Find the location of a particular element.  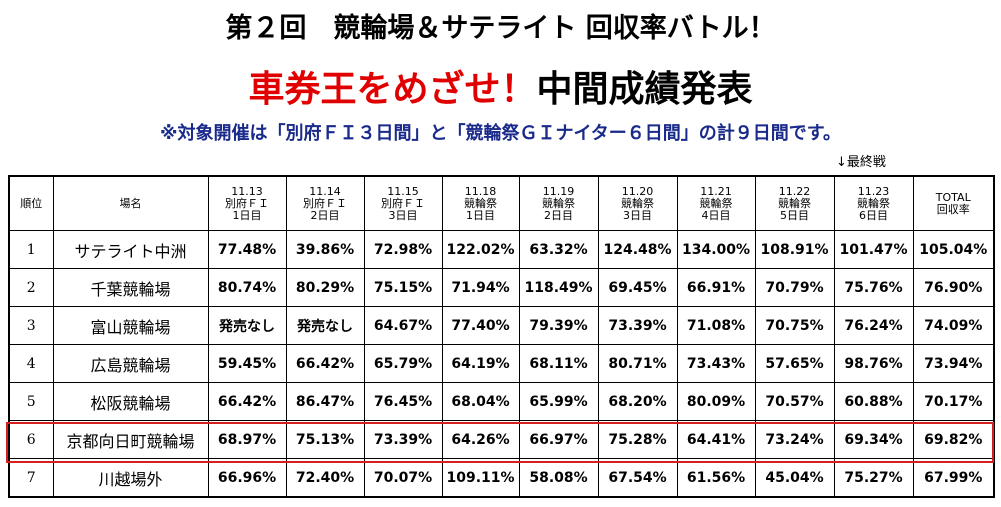

header-line: 11.20 is located at coordinates (637, 191).